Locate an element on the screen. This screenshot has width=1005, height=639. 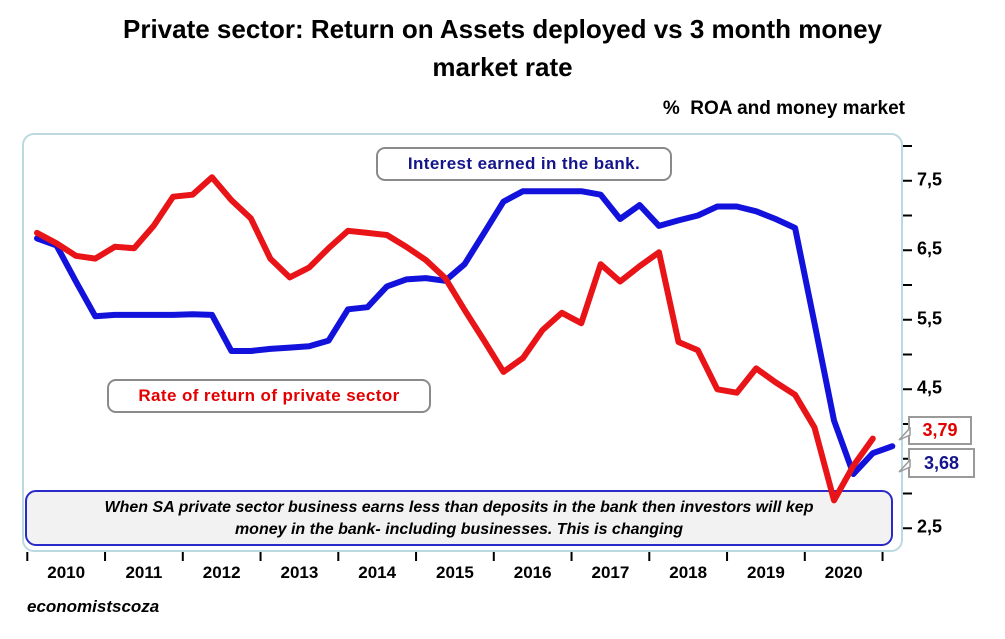
x-axis-tick-label: 2010 is located at coordinates (66, 572).